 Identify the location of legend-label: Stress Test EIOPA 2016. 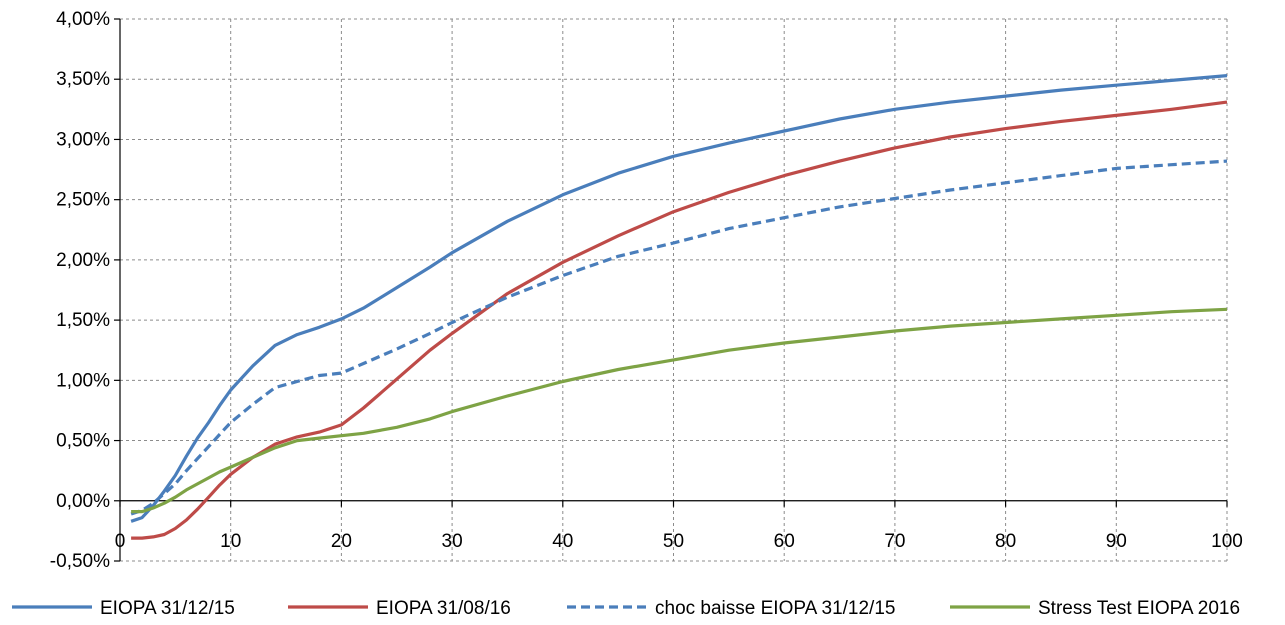
(1139, 608).